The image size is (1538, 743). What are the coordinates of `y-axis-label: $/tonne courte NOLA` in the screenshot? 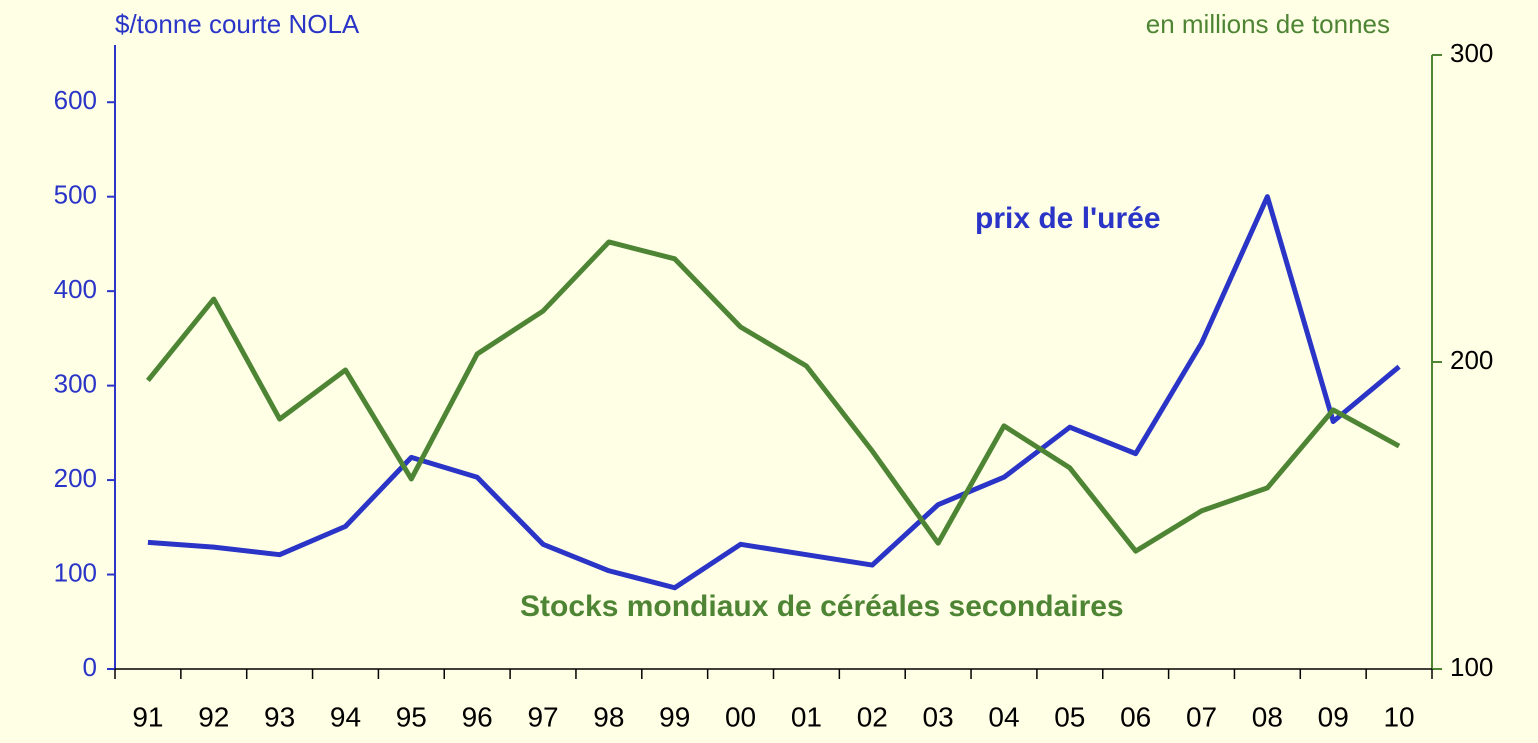 It's located at (237, 24).